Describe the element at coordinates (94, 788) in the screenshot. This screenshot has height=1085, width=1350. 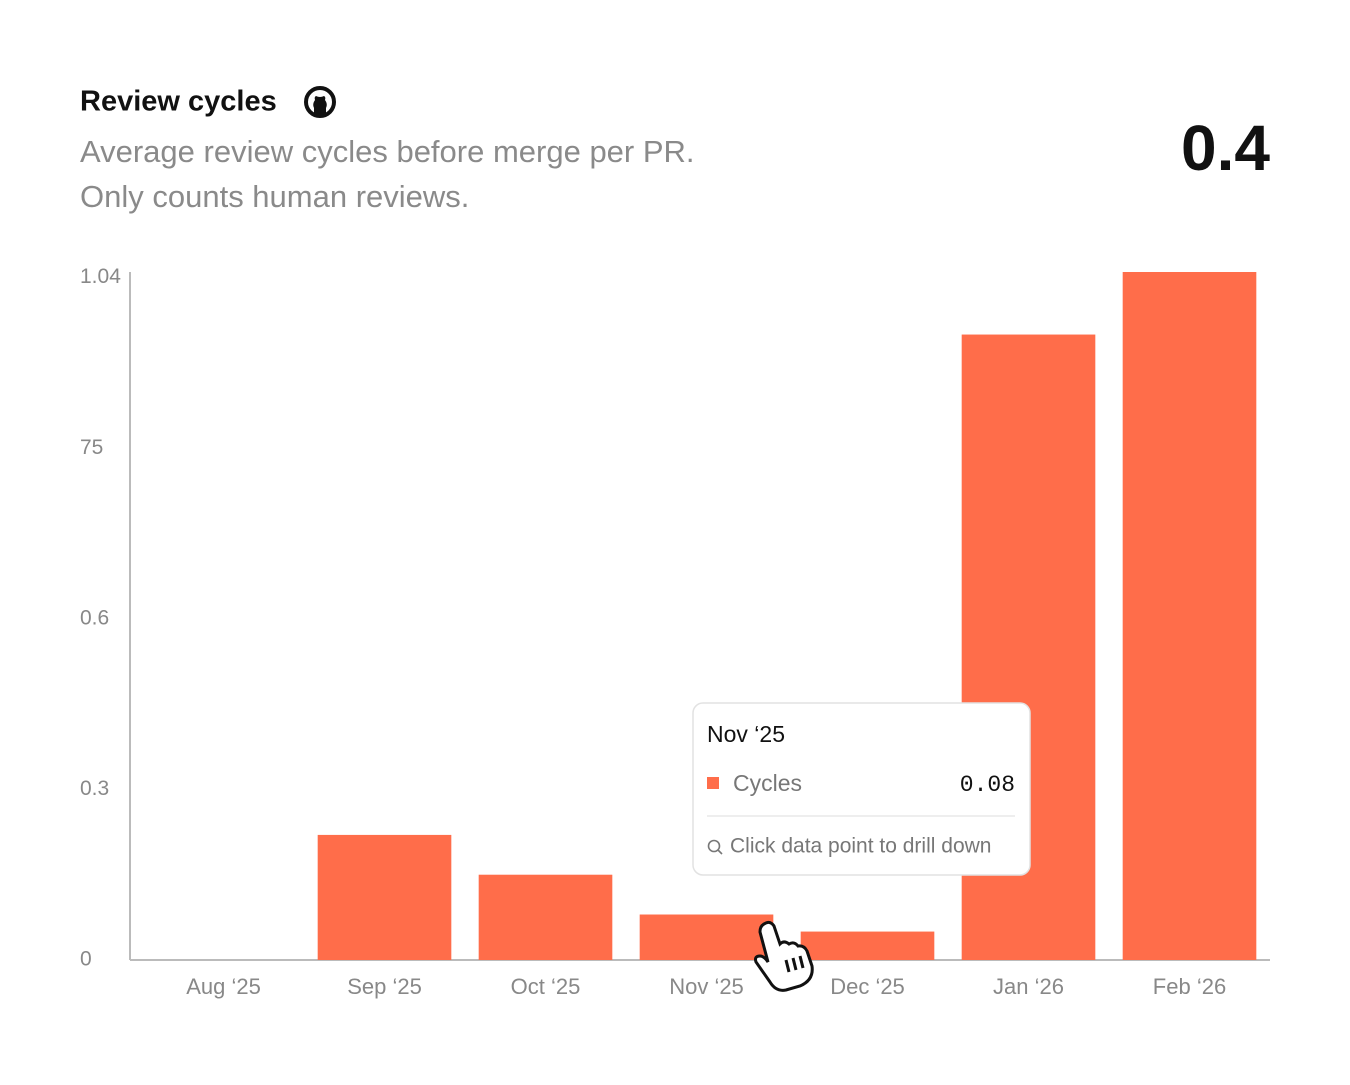
I see `y-tick-label: 0.3` at that location.